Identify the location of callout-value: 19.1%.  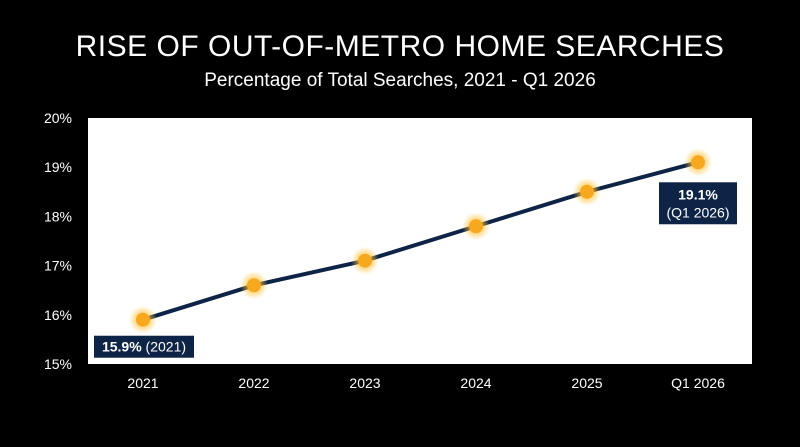
(698, 194).